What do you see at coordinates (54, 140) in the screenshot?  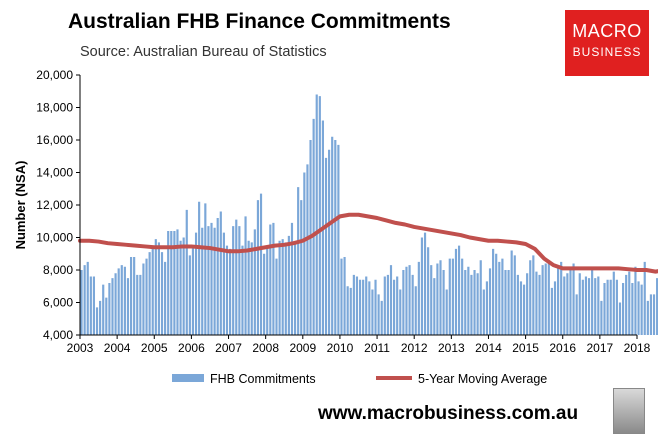 I see `y-tick-label: 16,000` at bounding box center [54, 140].